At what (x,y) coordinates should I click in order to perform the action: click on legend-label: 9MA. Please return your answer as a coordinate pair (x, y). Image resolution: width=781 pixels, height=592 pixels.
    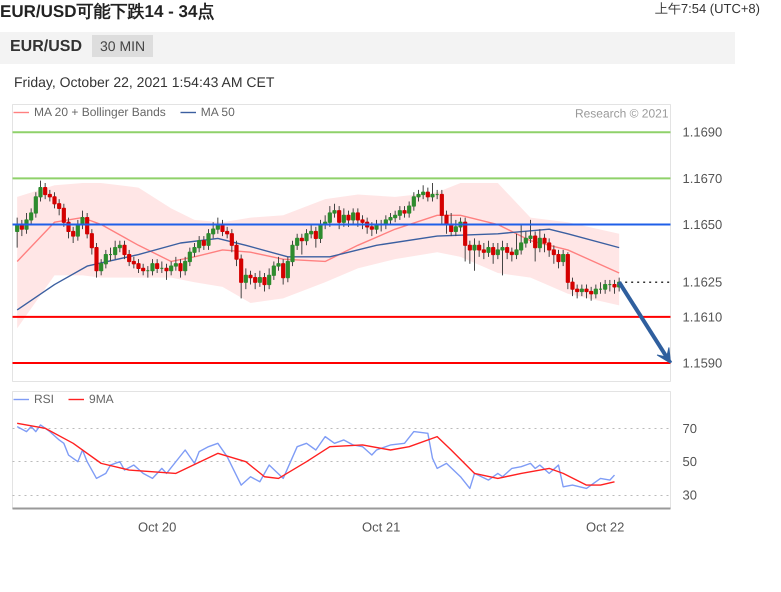
    Looking at the image, I should click on (101, 399).